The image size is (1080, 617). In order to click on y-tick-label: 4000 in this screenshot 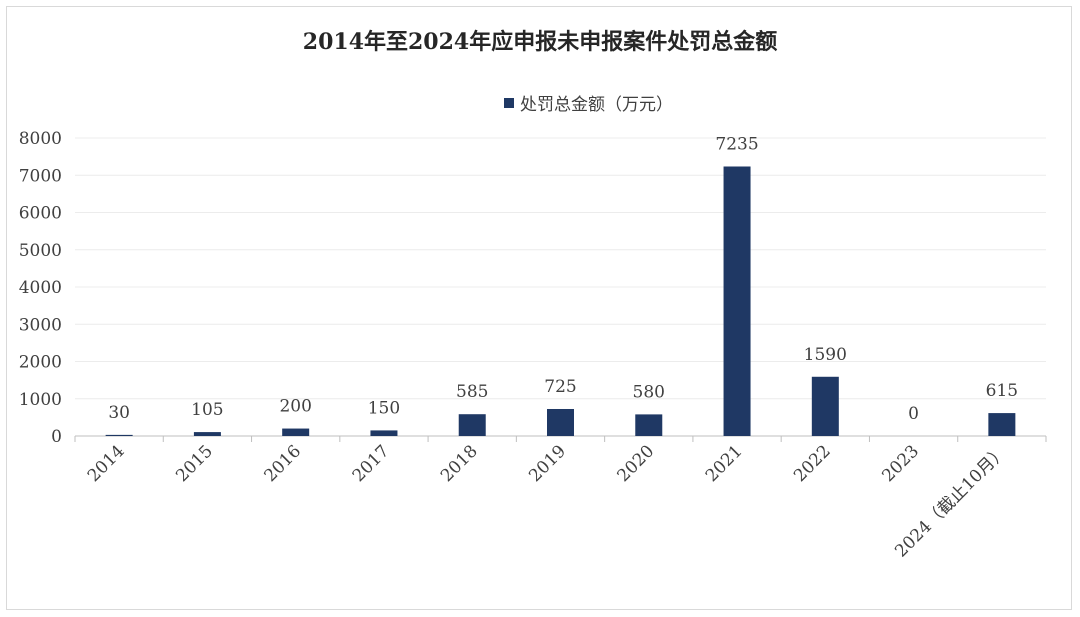, I will do `click(40, 288)`.